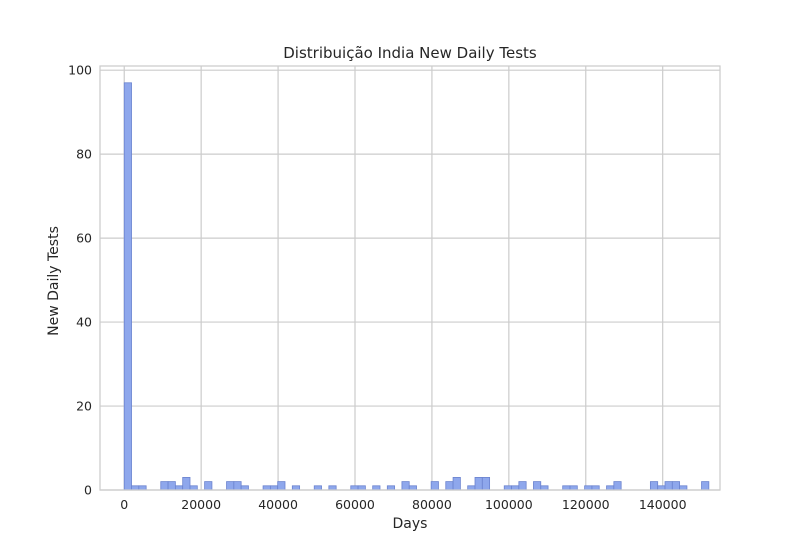  I want to click on x-tick-label: 120000, so click(586, 504).